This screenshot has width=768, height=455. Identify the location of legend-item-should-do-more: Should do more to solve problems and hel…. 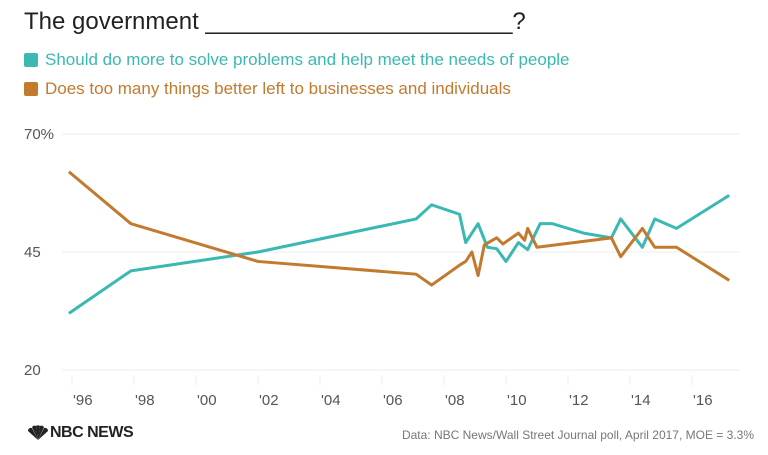
(297, 60).